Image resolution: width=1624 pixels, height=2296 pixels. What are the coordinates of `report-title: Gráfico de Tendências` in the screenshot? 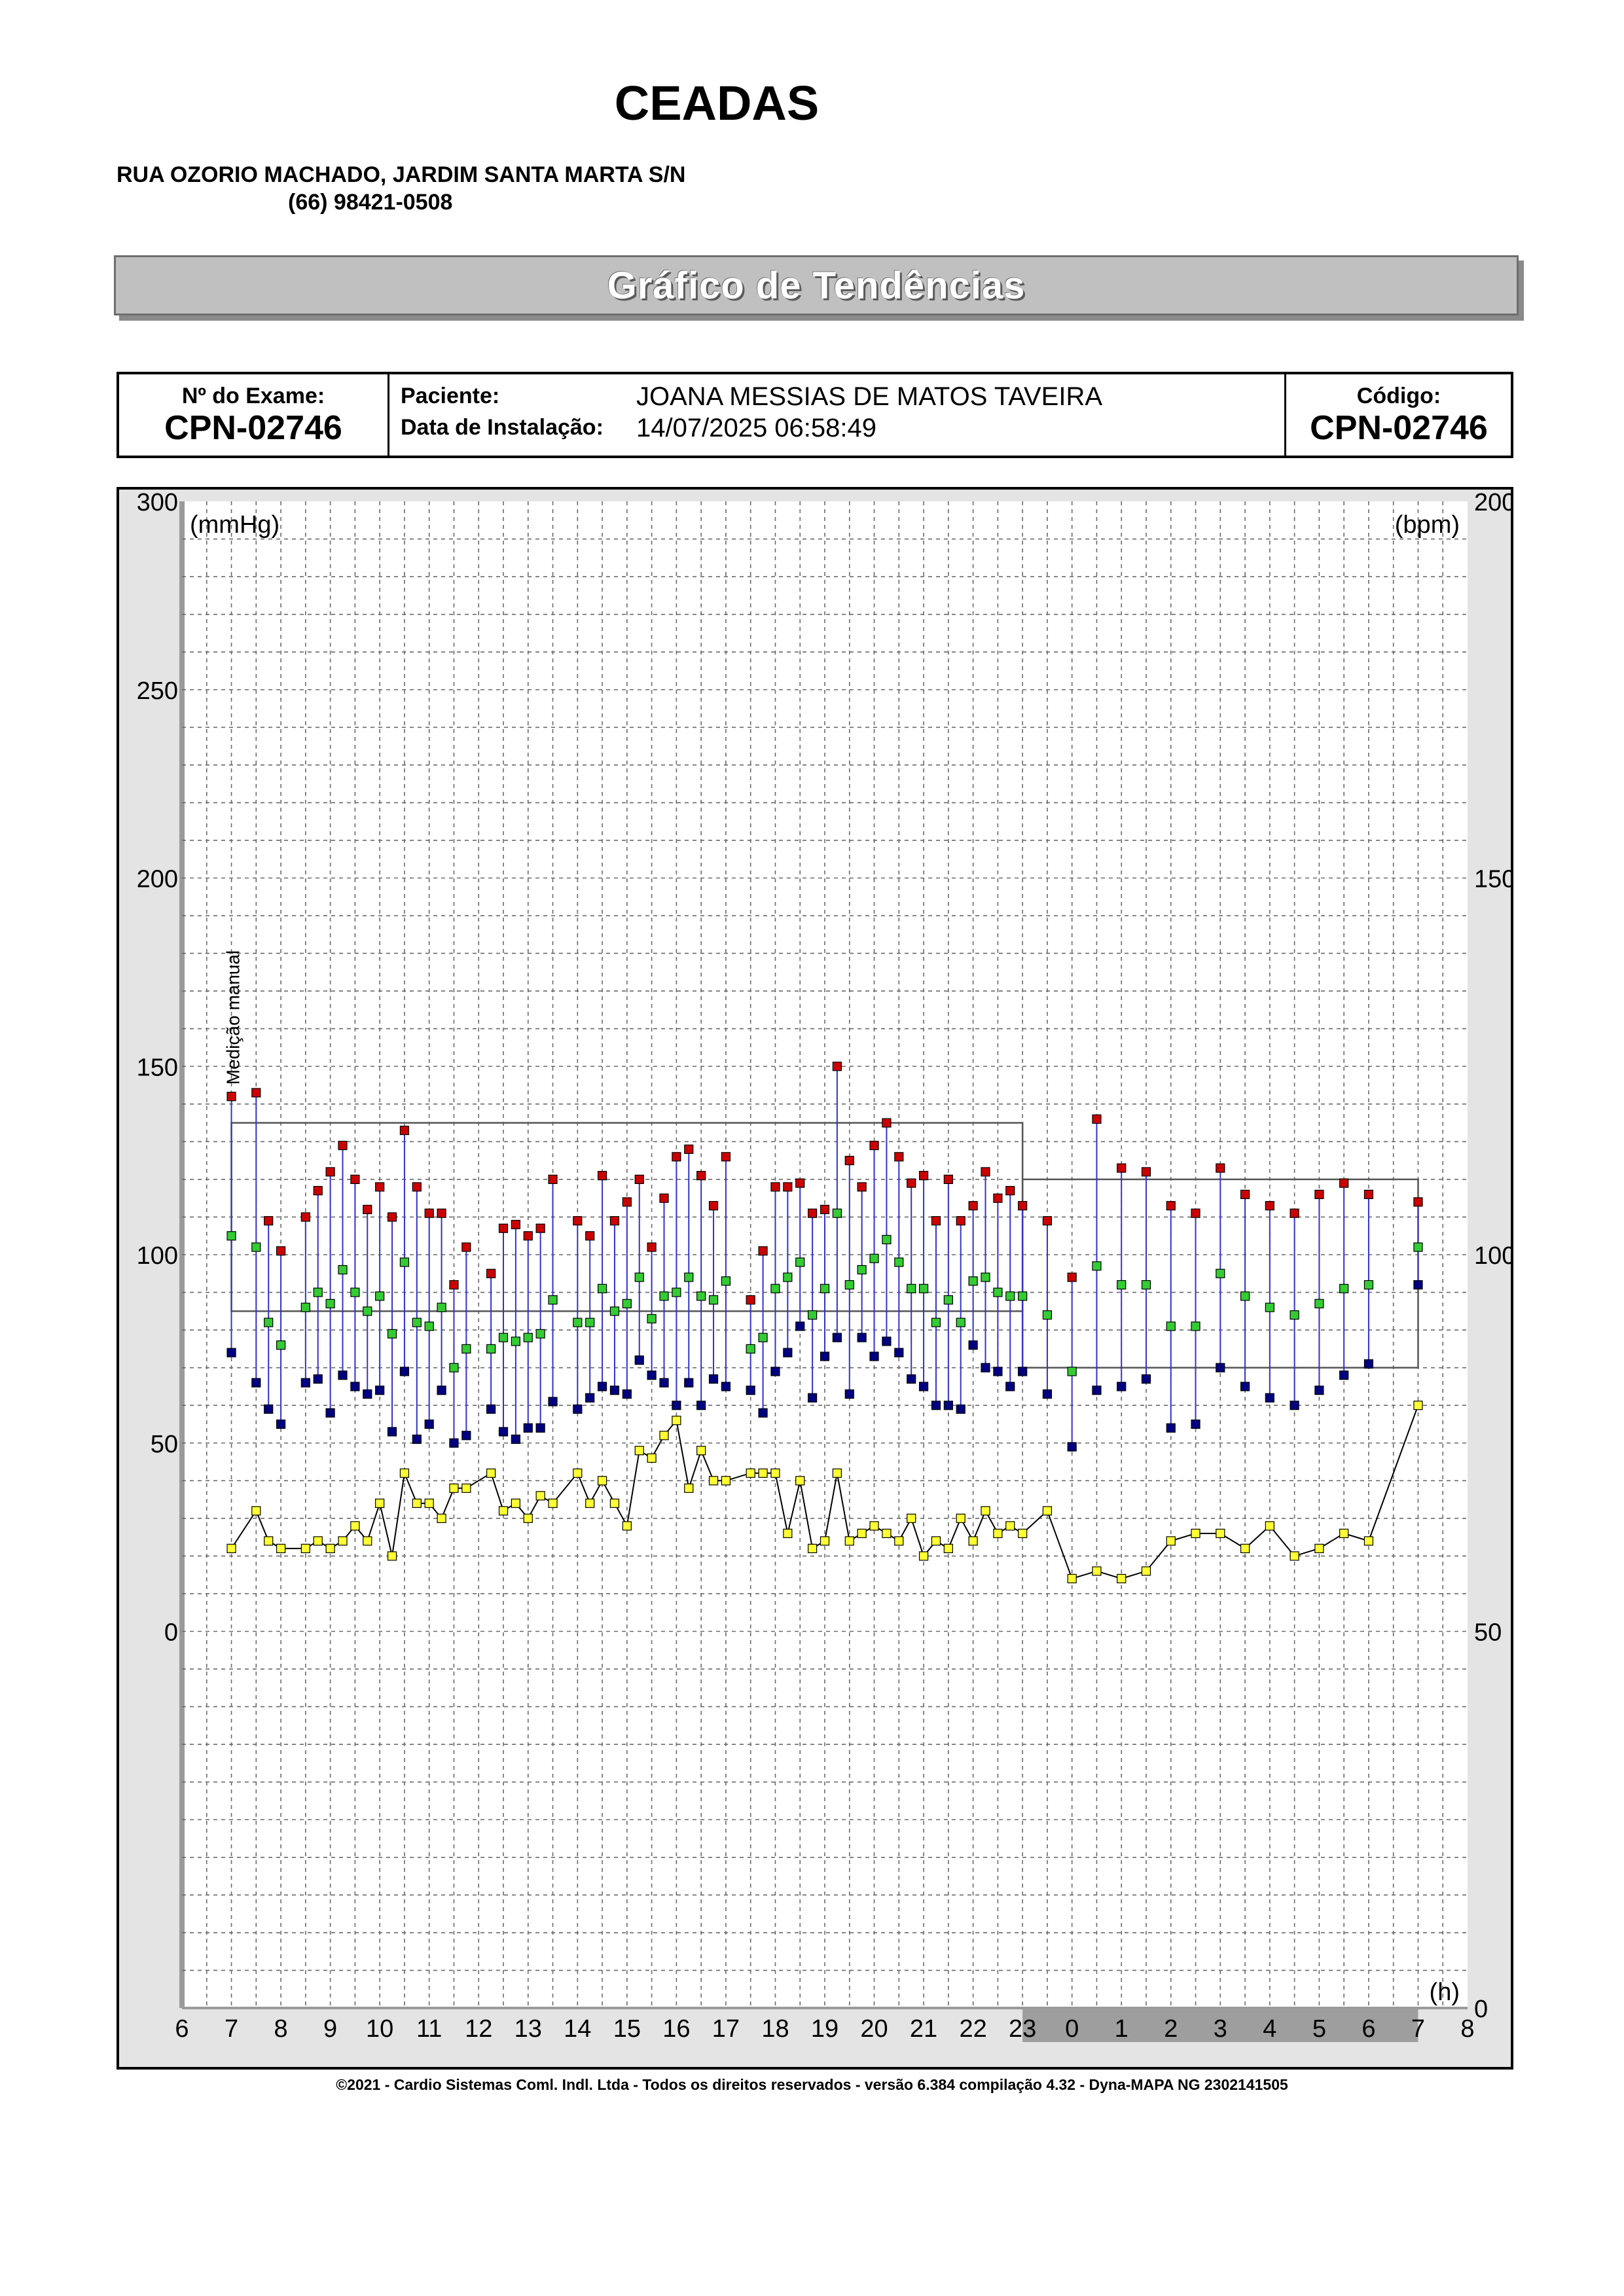 It's located at (816, 285).